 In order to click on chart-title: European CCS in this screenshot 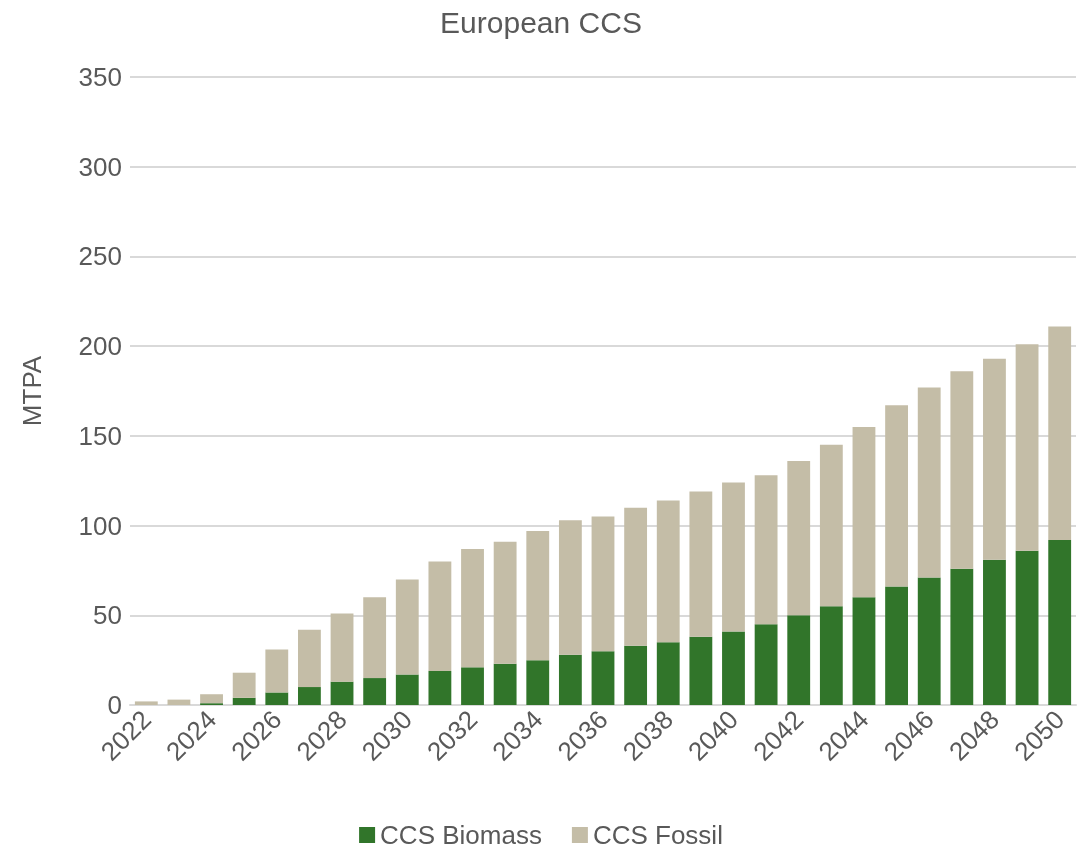, I will do `click(541, 22)`.